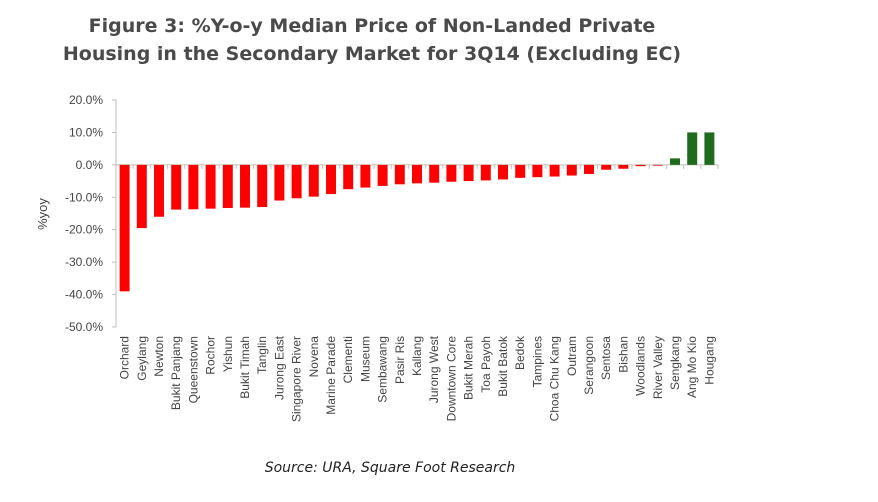 This screenshot has width=878, height=502. What do you see at coordinates (606, 358) in the screenshot?
I see `x-tick-label: Sentosa` at bounding box center [606, 358].